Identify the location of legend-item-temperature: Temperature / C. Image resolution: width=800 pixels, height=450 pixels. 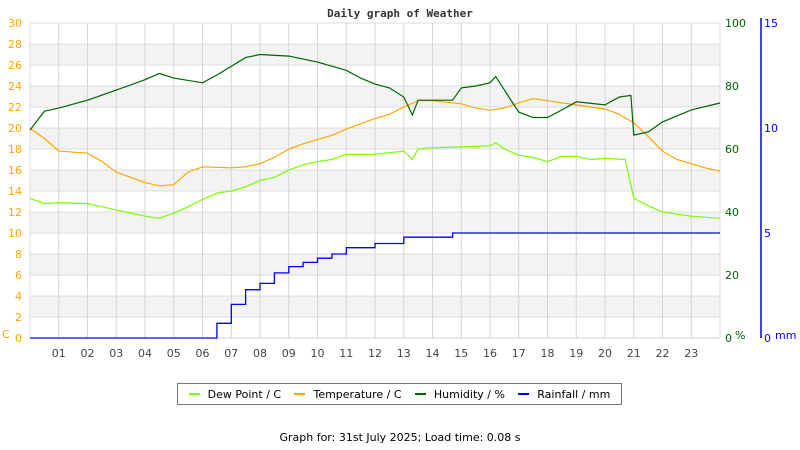
(348, 394).